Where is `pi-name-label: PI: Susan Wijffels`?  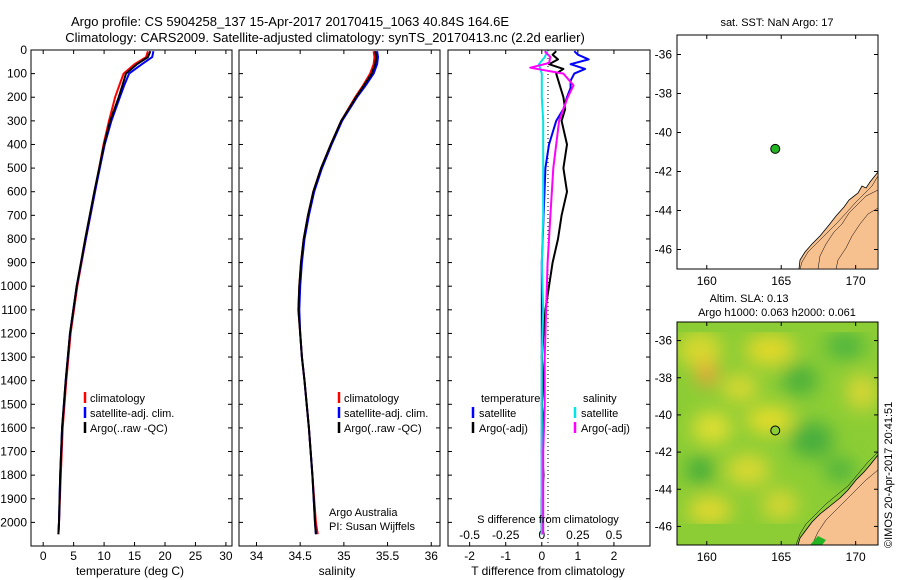 pi-name-label: PI: Susan Wijffels is located at coordinates (372, 527).